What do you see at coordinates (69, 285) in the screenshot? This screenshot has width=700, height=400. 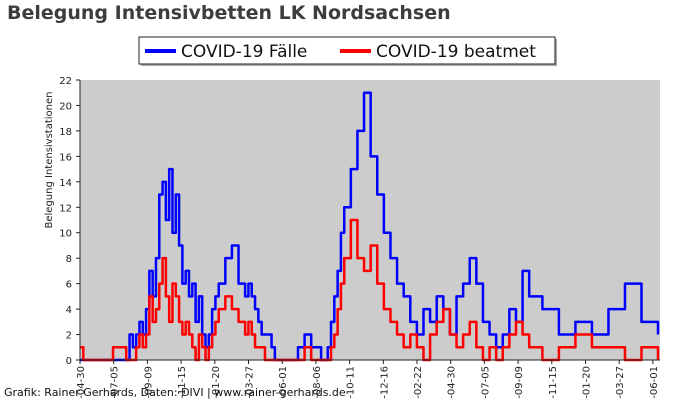 I see `y-tick-label: 6` at bounding box center [69, 285].